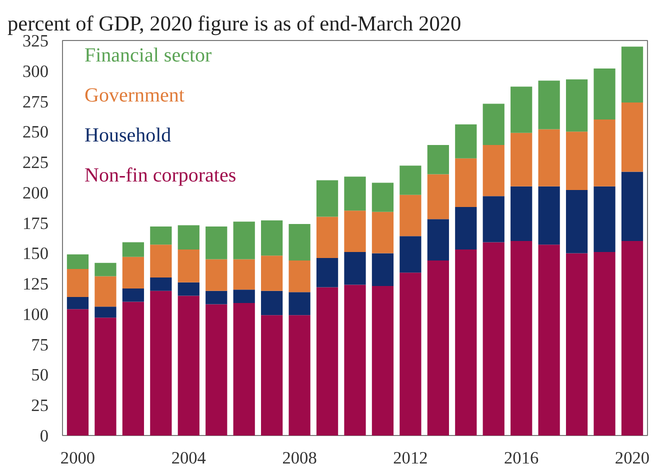  What do you see at coordinates (148, 55) in the screenshot?
I see `text: Financial sector` at bounding box center [148, 55].